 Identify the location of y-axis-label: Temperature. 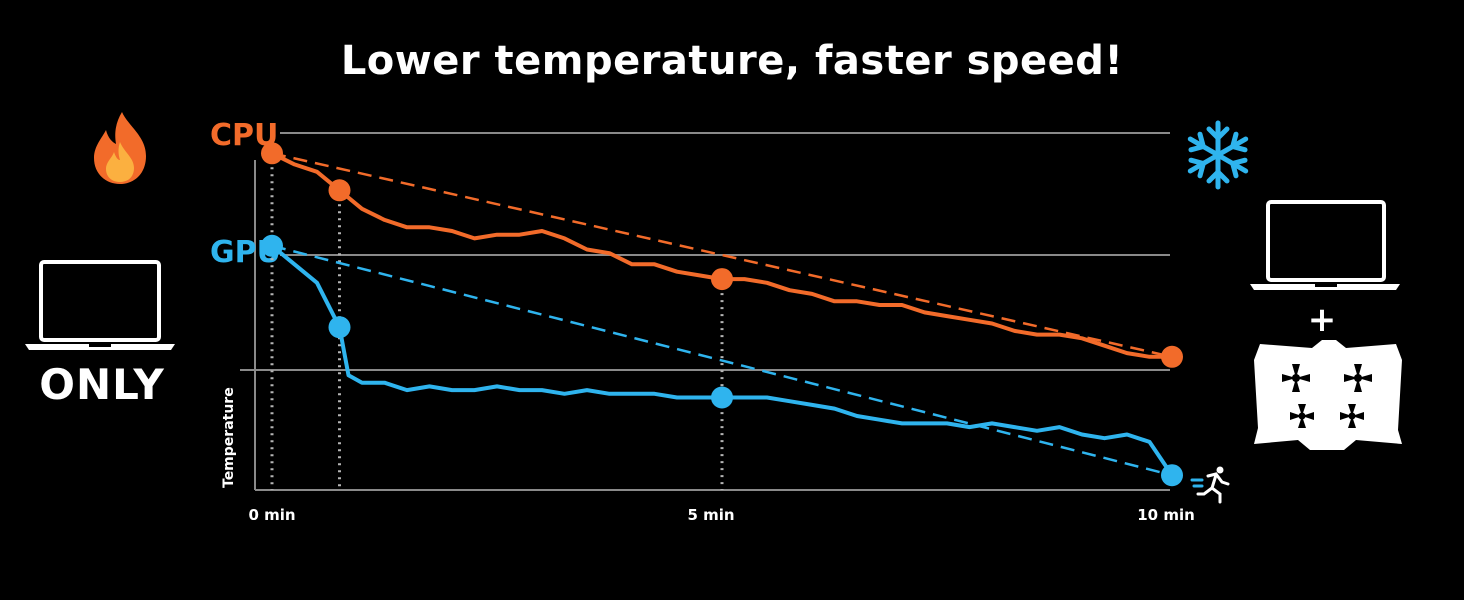
(229, 437).